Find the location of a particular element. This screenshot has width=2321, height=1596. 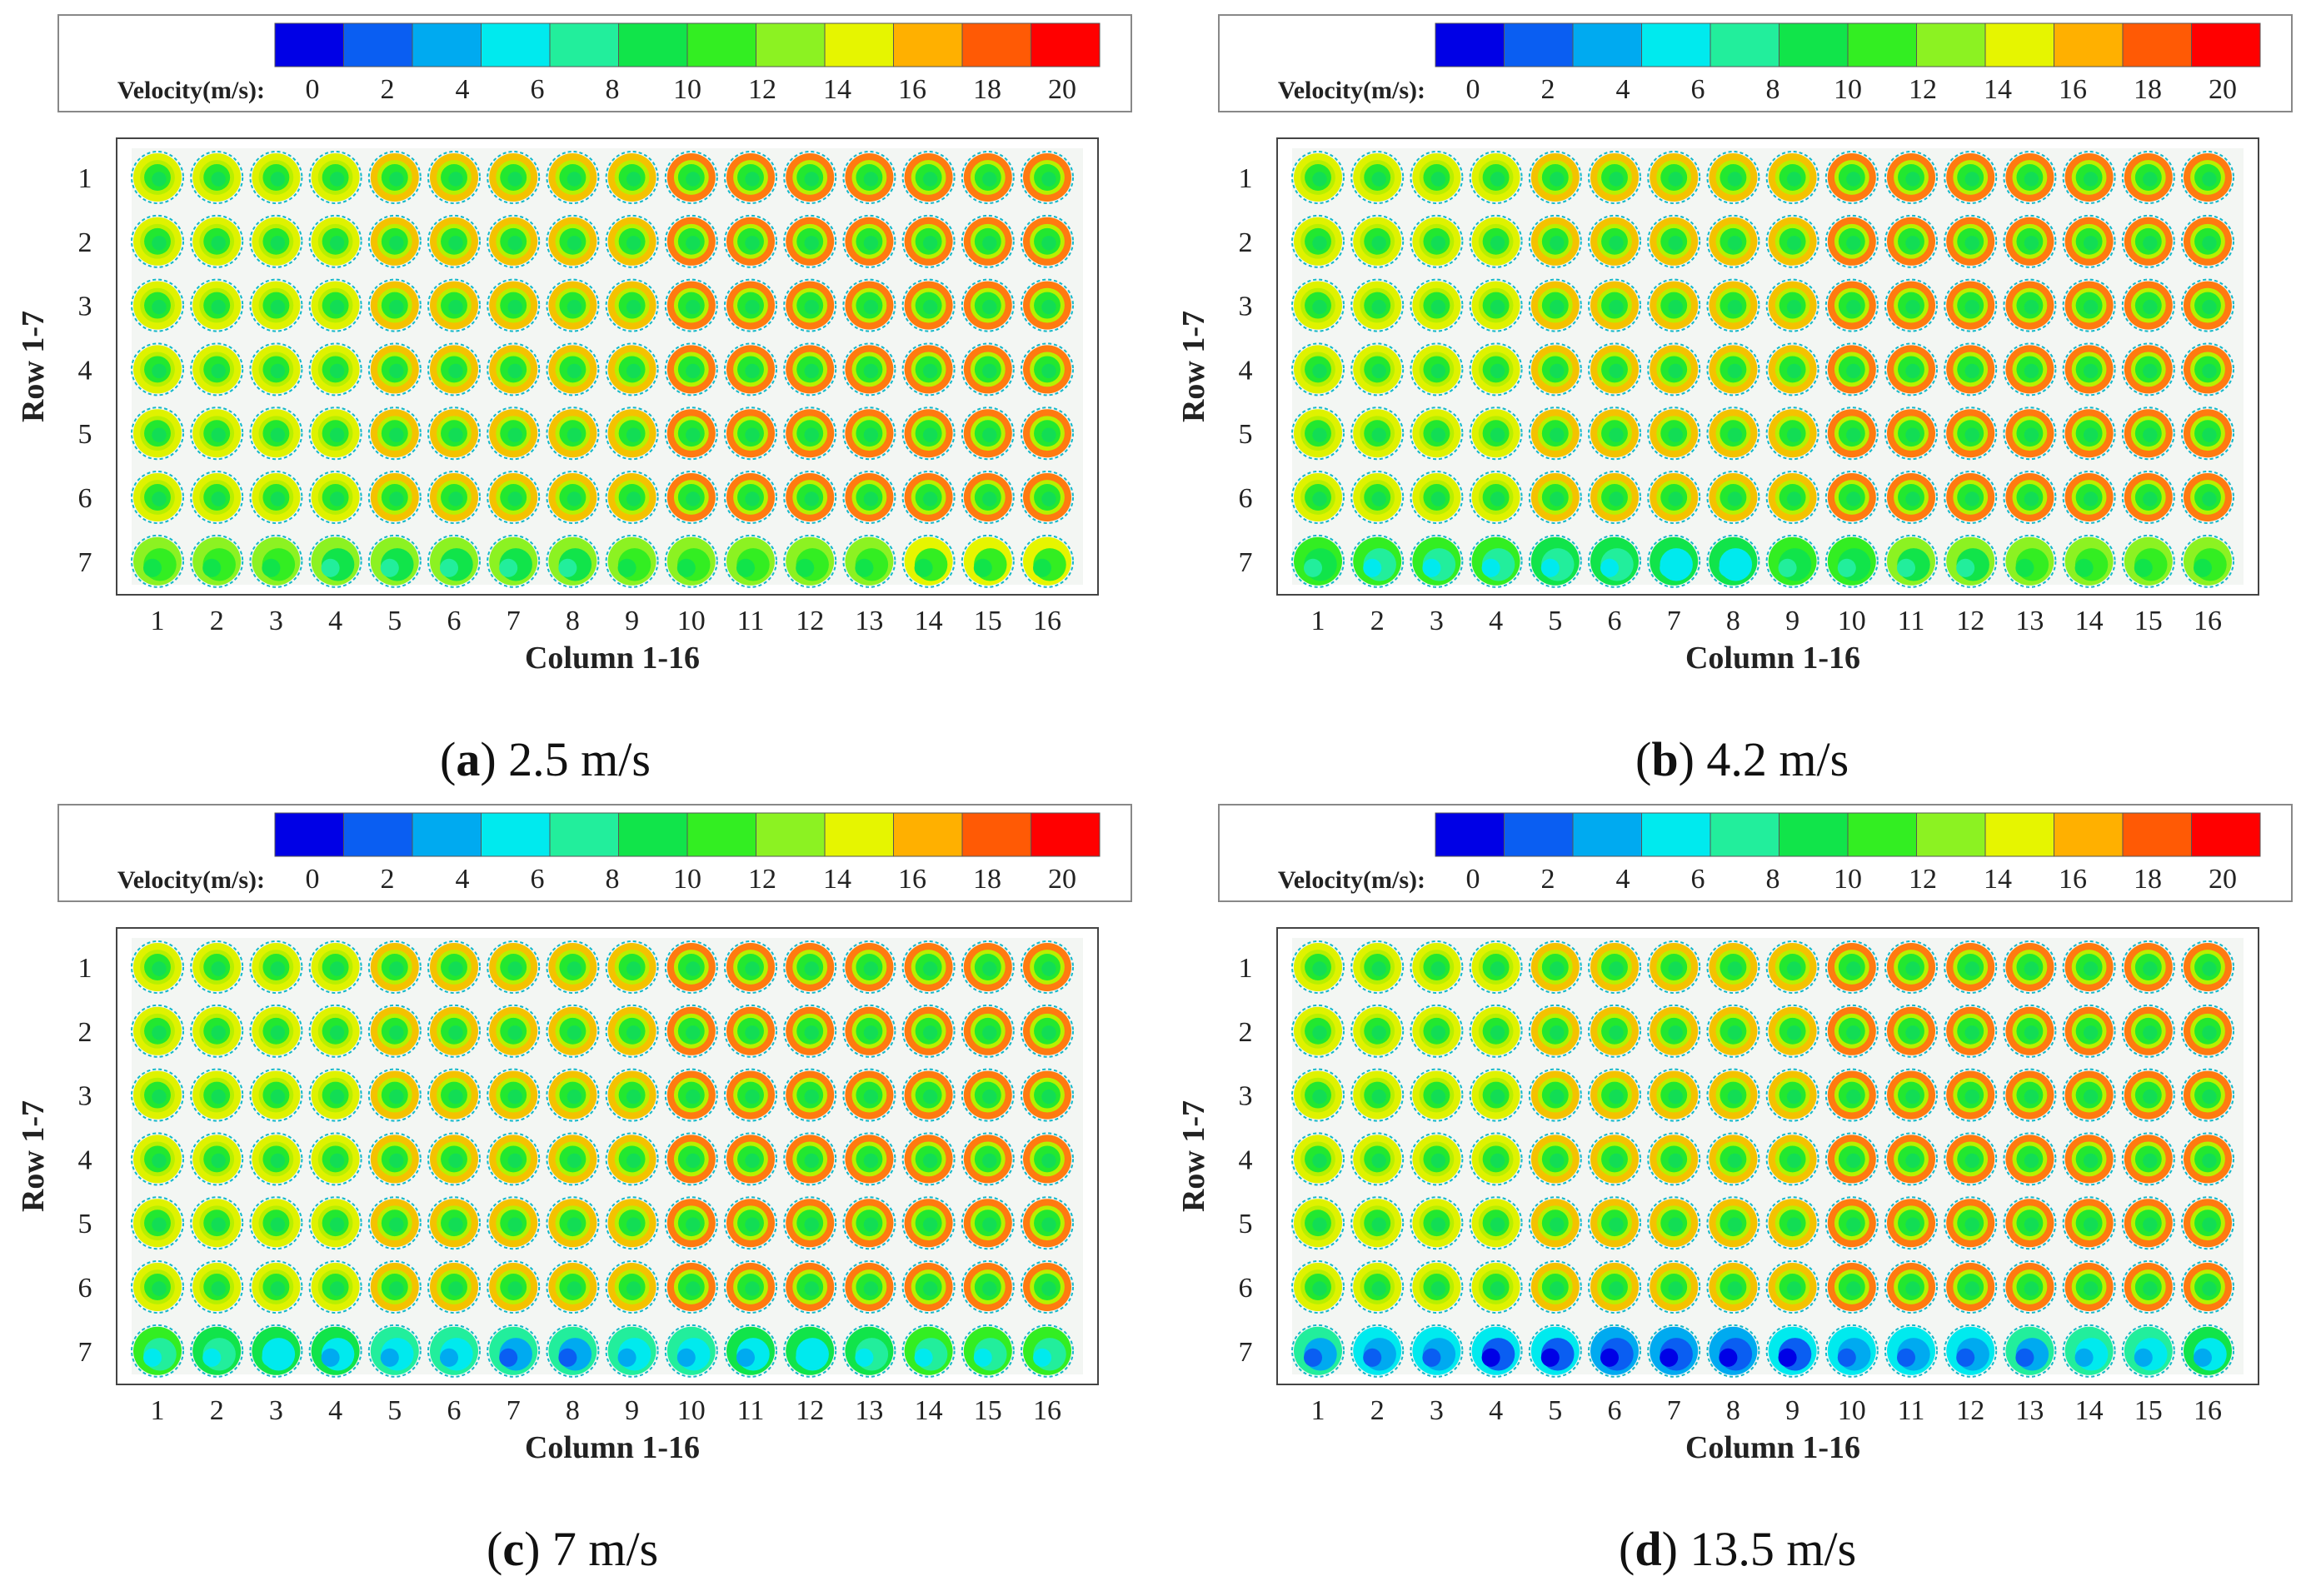

column-tick-label: 1 is located at coordinates (1318, 621).